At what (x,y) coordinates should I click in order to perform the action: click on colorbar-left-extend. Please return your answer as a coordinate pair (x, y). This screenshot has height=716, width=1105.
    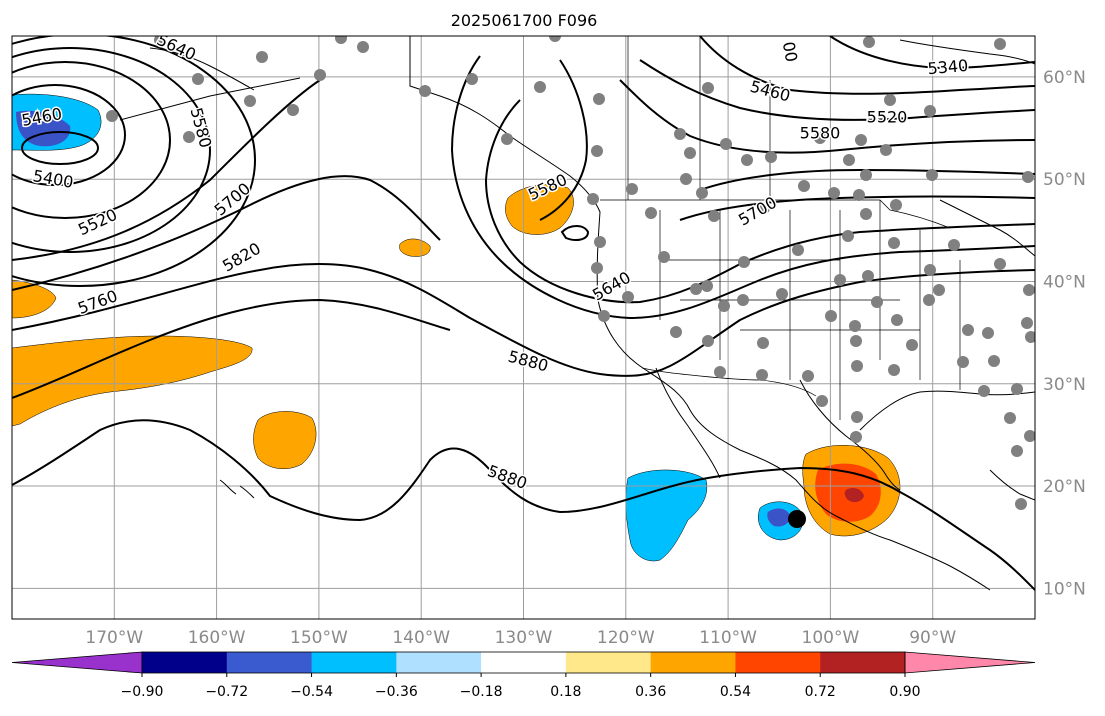
    Looking at the image, I should click on (77, 662).